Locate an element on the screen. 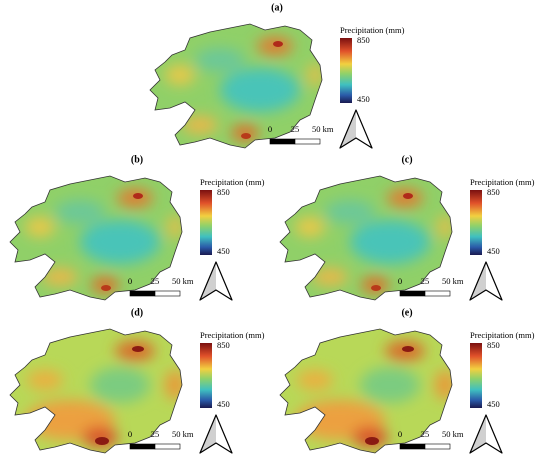 The height and width of the screenshot is (458, 550). panel: (d) Precipitation (mm)850 450 0 25 50 km is located at coordinates (137, 381).